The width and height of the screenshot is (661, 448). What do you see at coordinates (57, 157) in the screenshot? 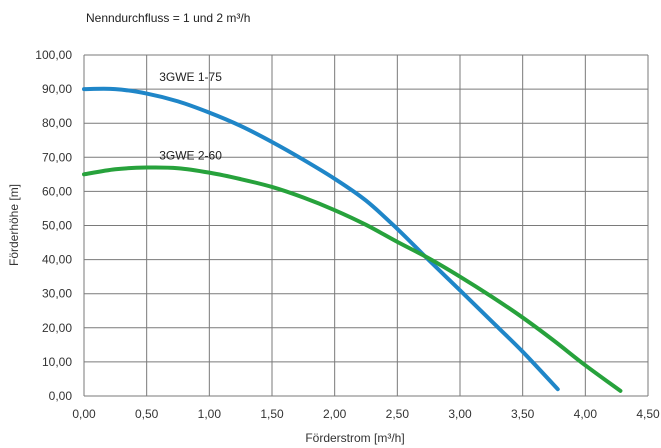
I see `y-tick-label: 70,00` at bounding box center [57, 157].